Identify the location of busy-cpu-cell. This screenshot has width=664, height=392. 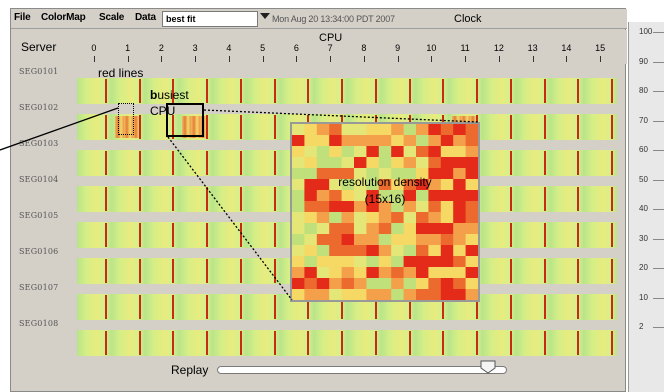
(127, 127).